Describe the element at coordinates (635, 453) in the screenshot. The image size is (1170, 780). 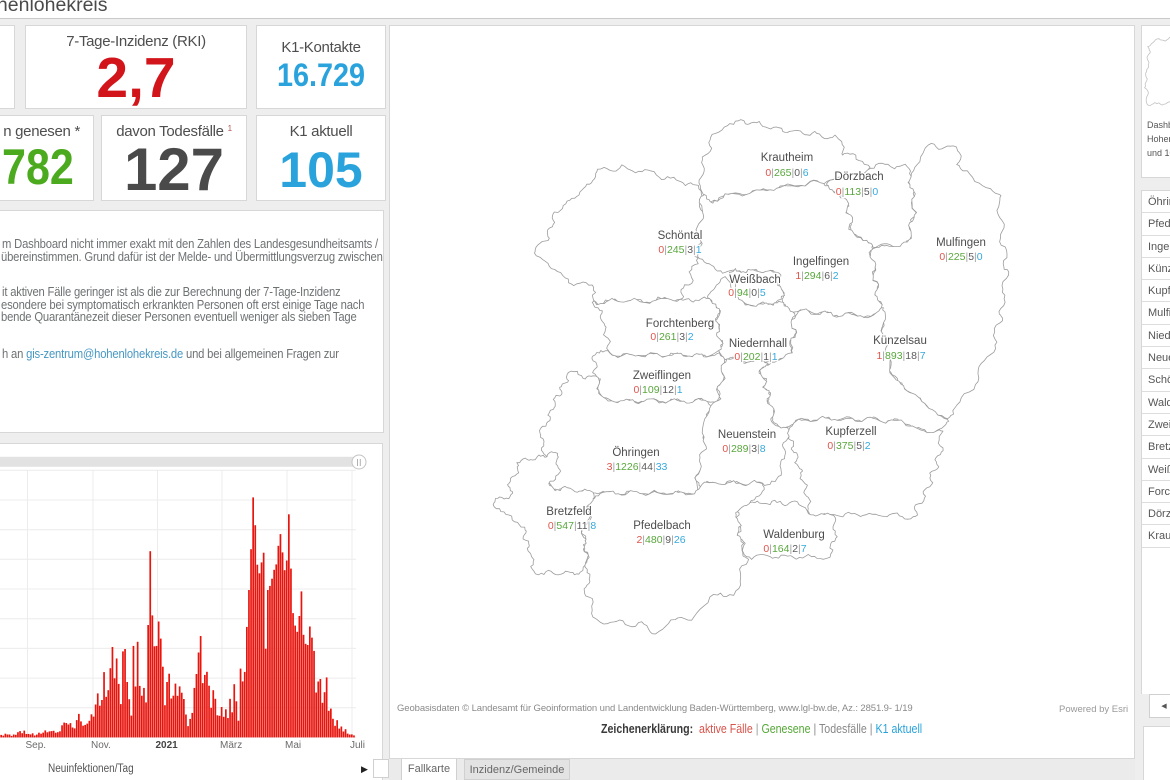
I see `svg-text: Öhringen` at that location.